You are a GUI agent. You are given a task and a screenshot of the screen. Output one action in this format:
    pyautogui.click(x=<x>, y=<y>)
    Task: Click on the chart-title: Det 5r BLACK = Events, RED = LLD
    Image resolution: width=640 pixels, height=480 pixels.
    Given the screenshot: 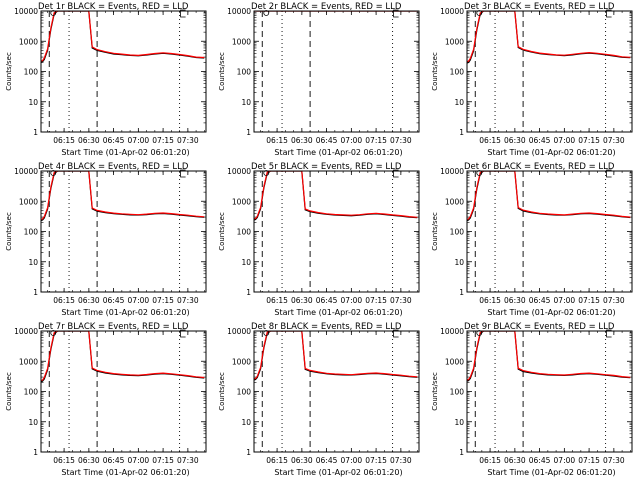 What is the action you would take?
    pyautogui.click(x=326, y=167)
    